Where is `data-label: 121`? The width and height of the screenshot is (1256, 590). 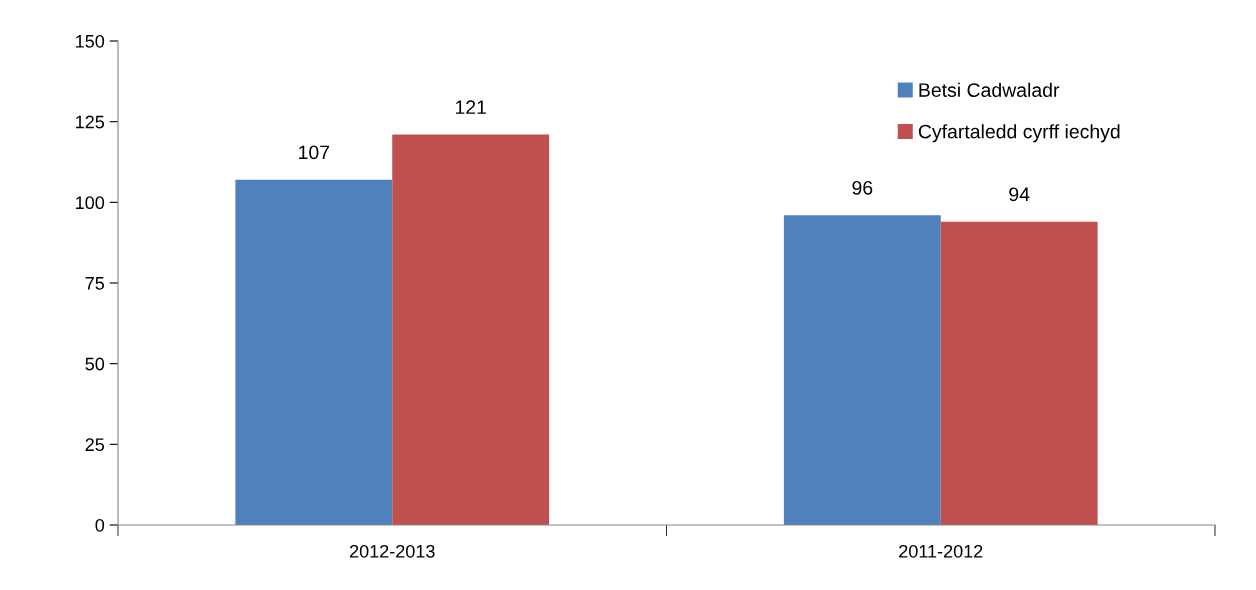
data-label: 121 is located at coordinates (470, 107).